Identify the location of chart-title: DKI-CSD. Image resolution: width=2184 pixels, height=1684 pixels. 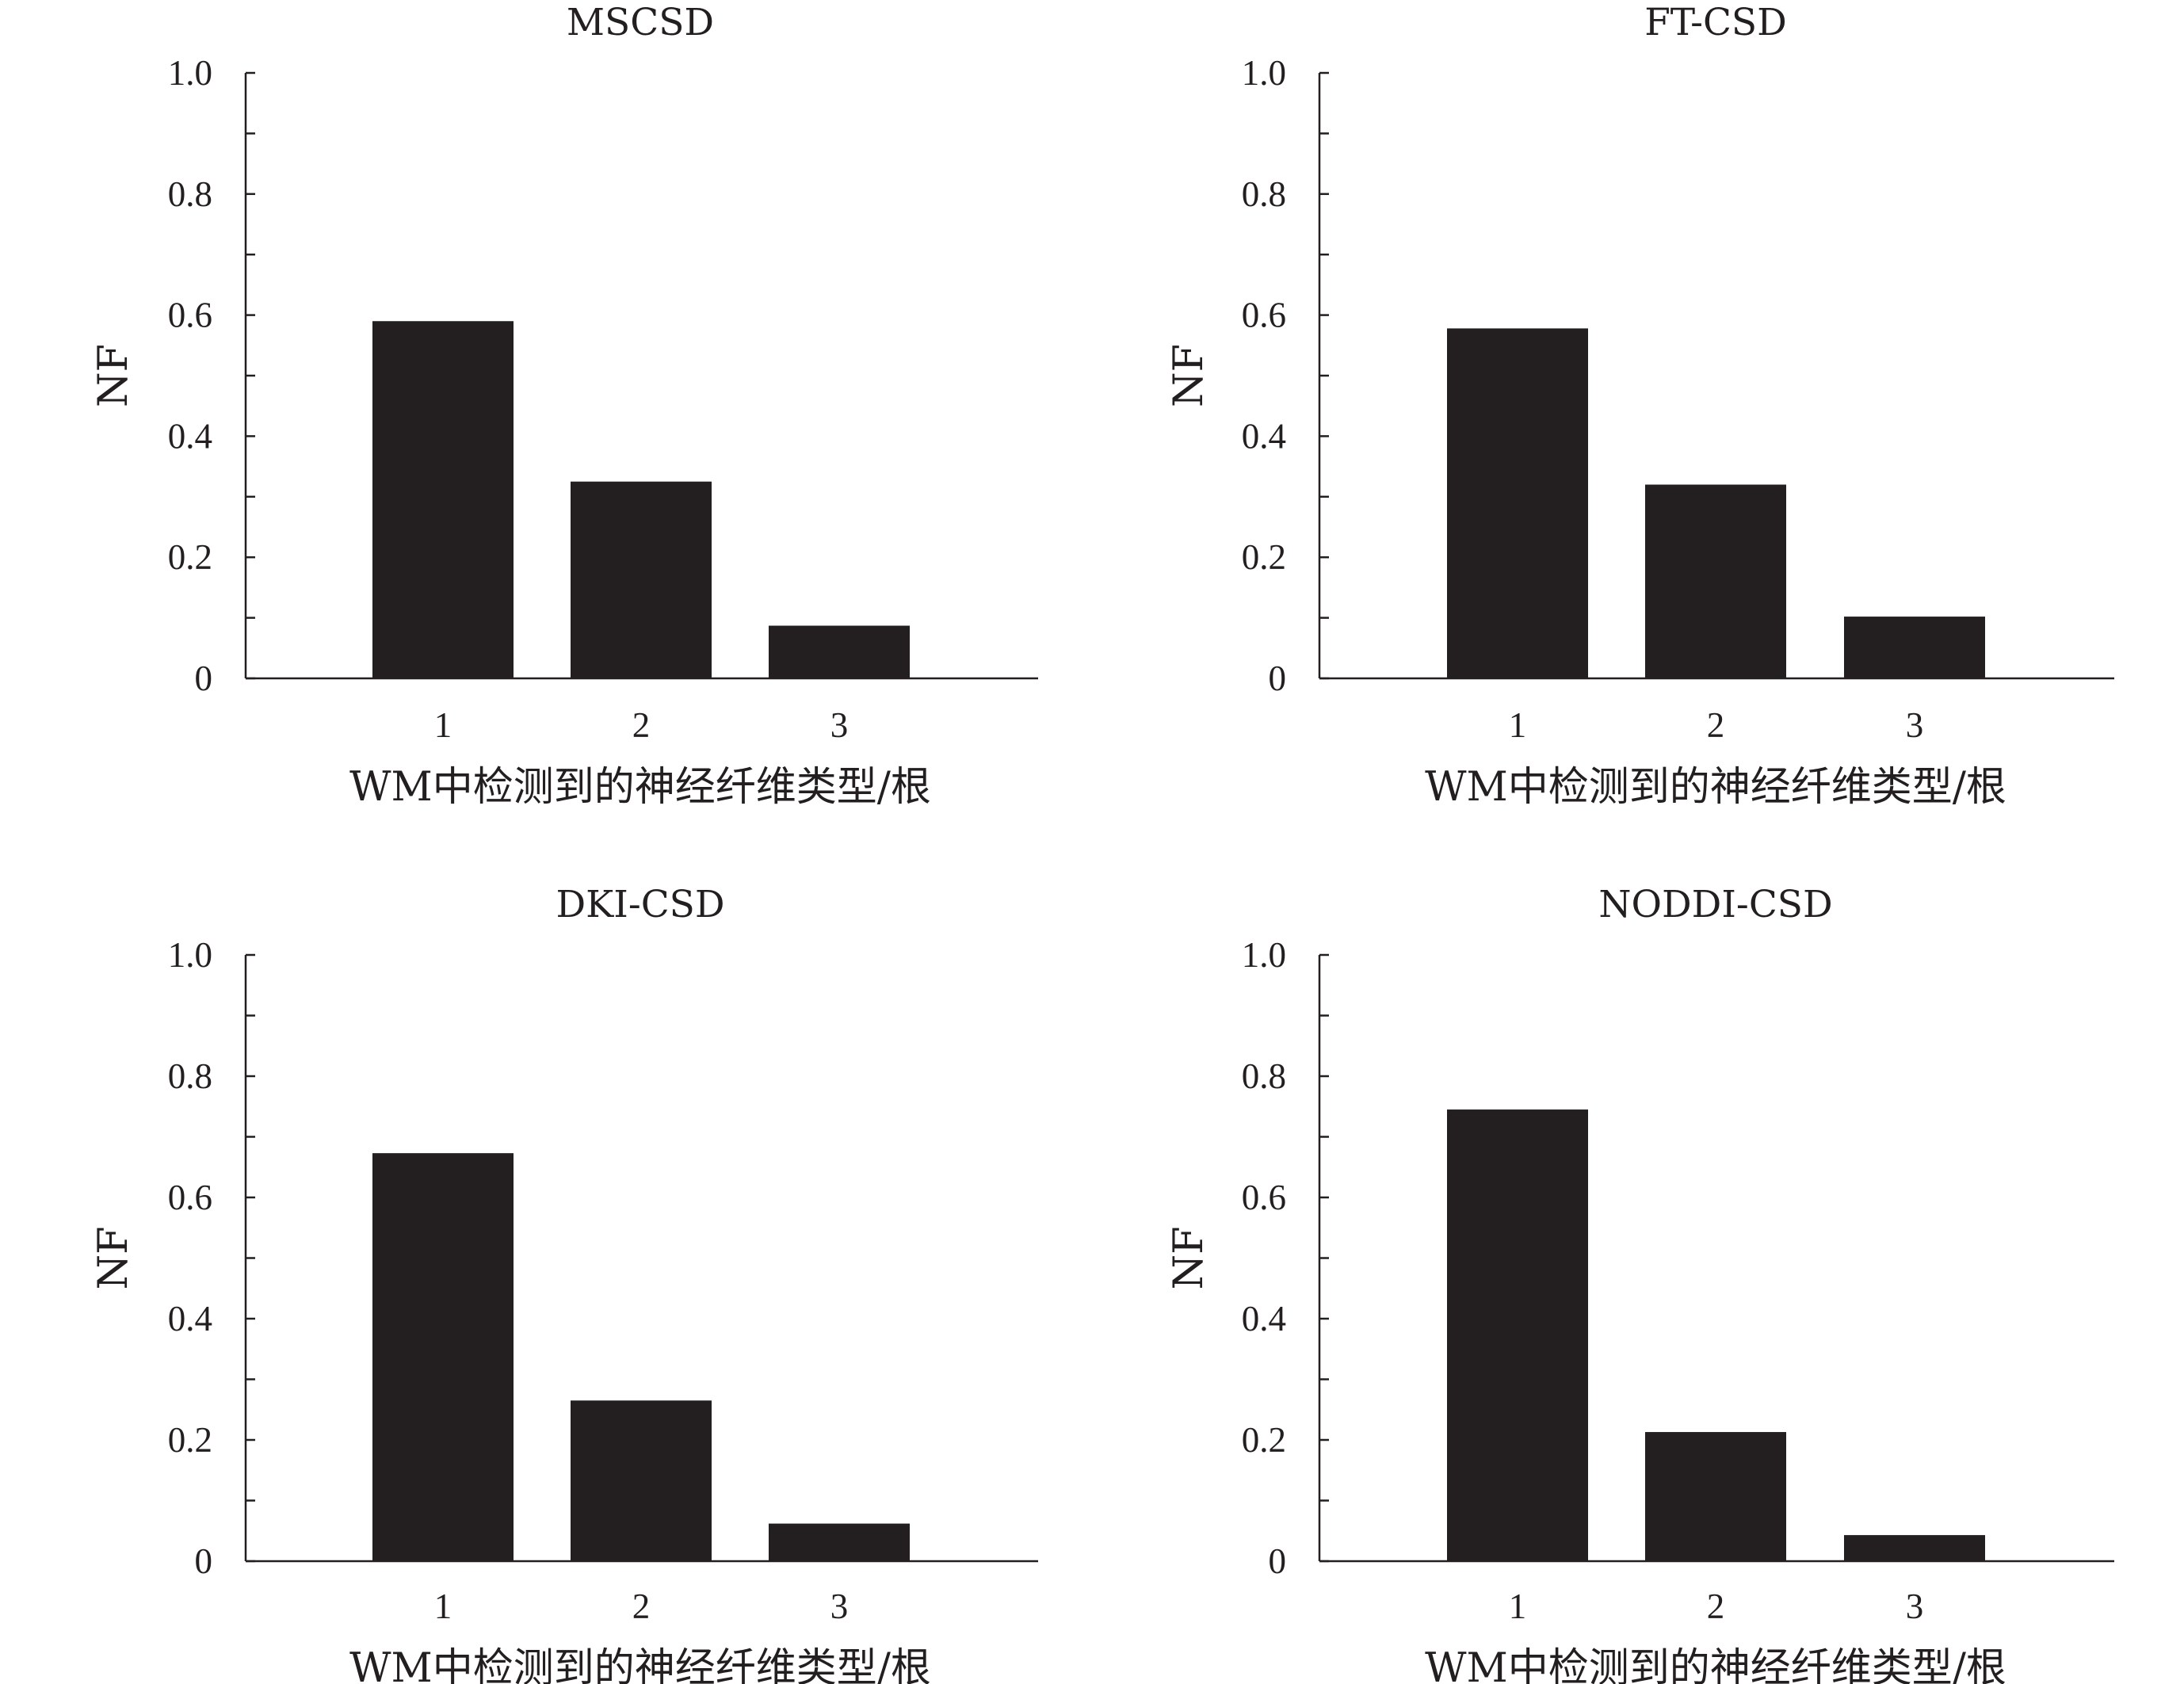
(640, 904).